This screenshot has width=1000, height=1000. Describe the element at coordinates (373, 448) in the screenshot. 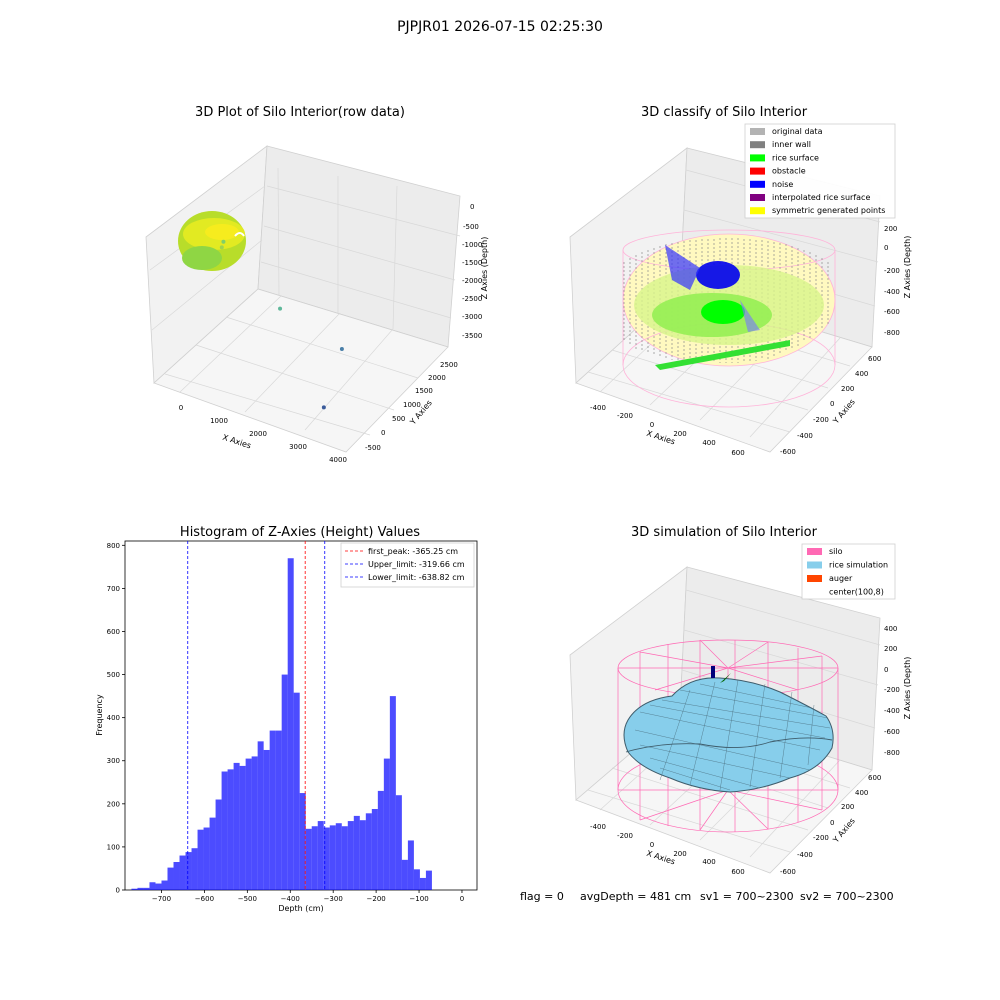

I see `raw-y-tick: -500` at that location.